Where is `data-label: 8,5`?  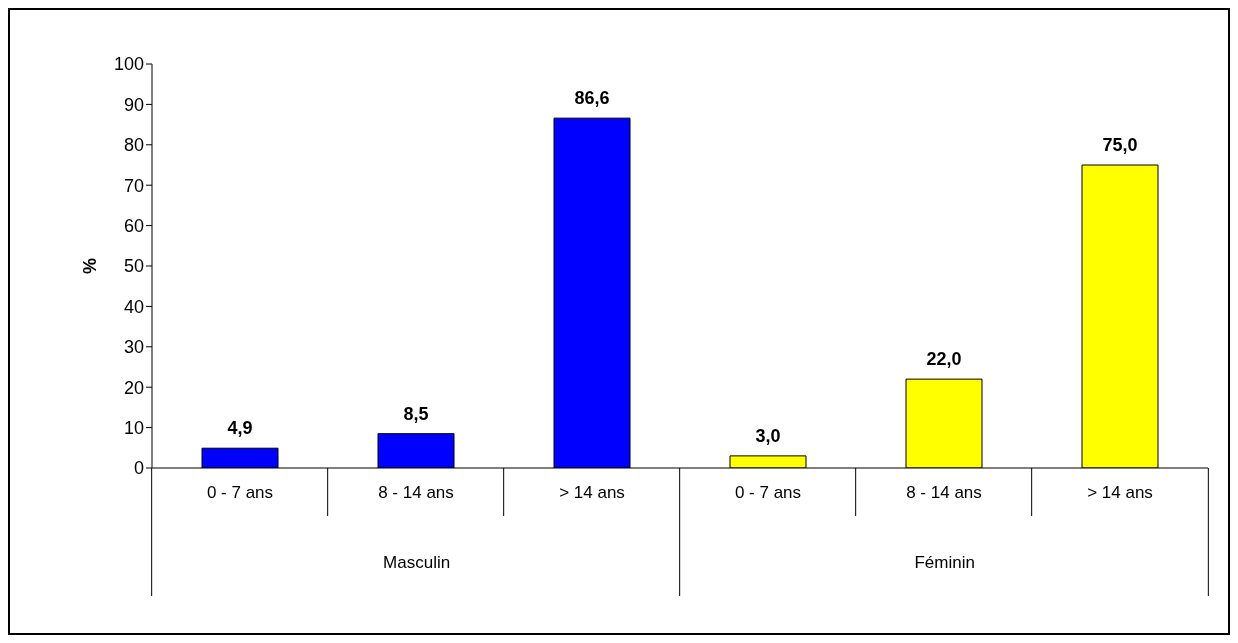
data-label: 8,5 is located at coordinates (416, 413).